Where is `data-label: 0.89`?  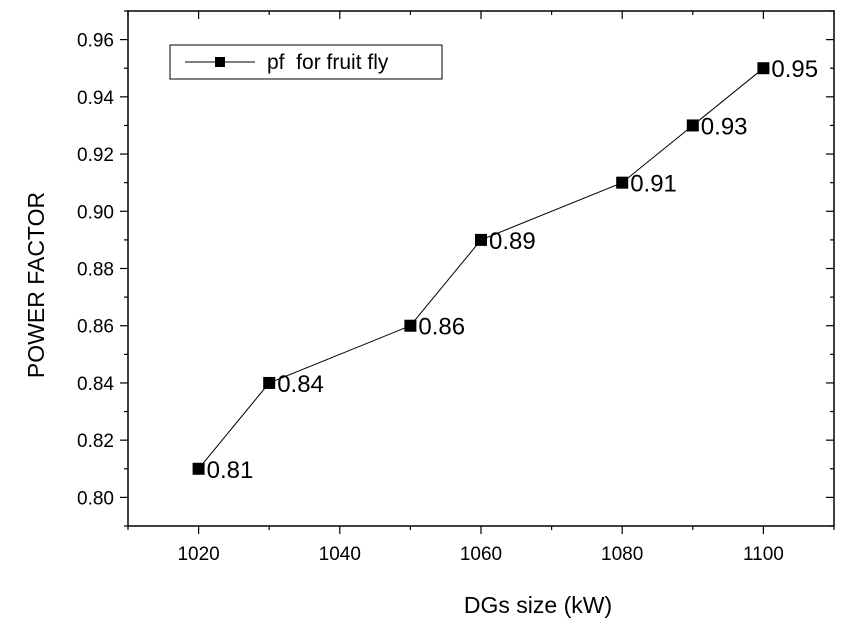 data-label: 0.89 is located at coordinates (512, 241).